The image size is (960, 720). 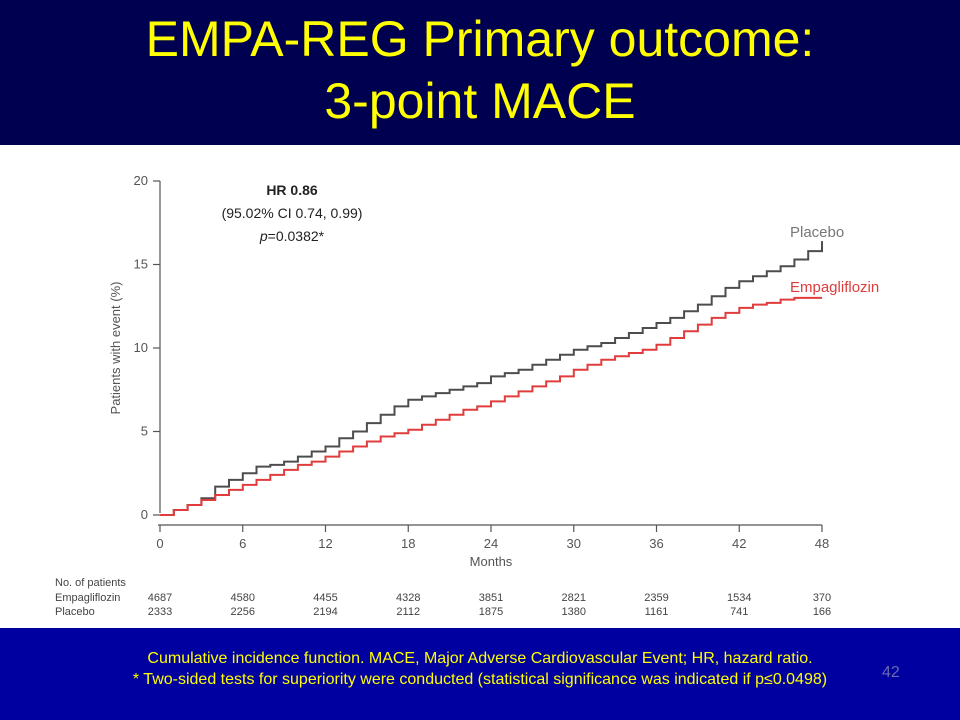 What do you see at coordinates (87, 598) in the screenshot?
I see `risk-row-label-empagliflozin: Empagliflozin` at bounding box center [87, 598].